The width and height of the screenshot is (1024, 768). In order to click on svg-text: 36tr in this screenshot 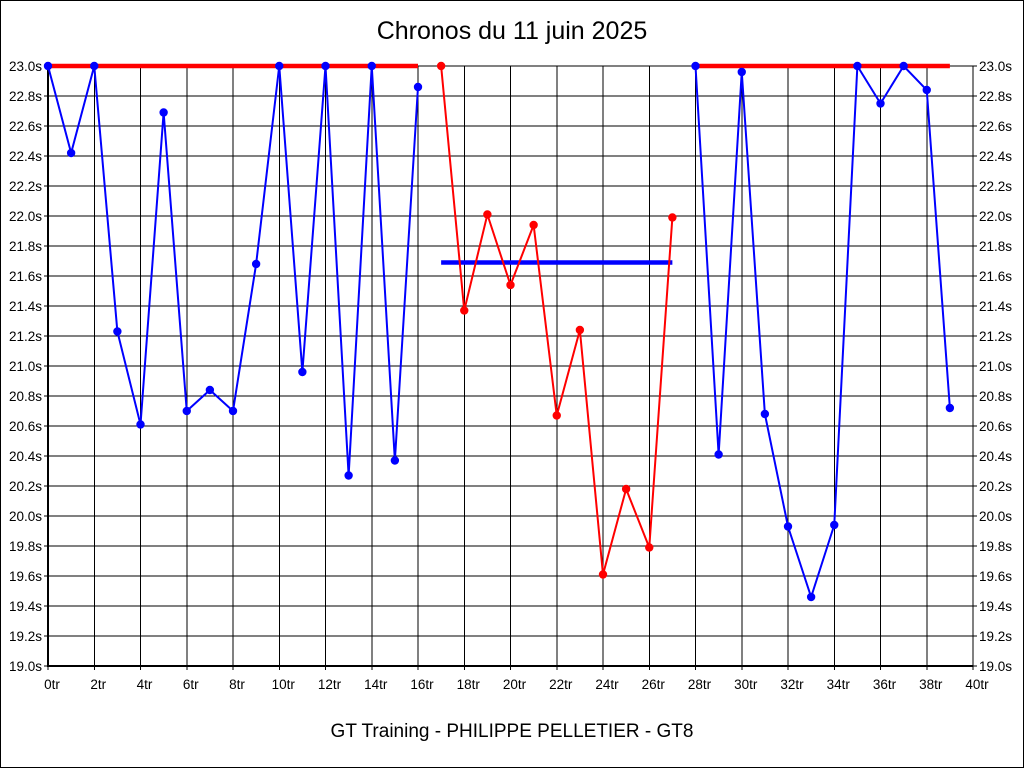, I will do `click(885, 684)`.